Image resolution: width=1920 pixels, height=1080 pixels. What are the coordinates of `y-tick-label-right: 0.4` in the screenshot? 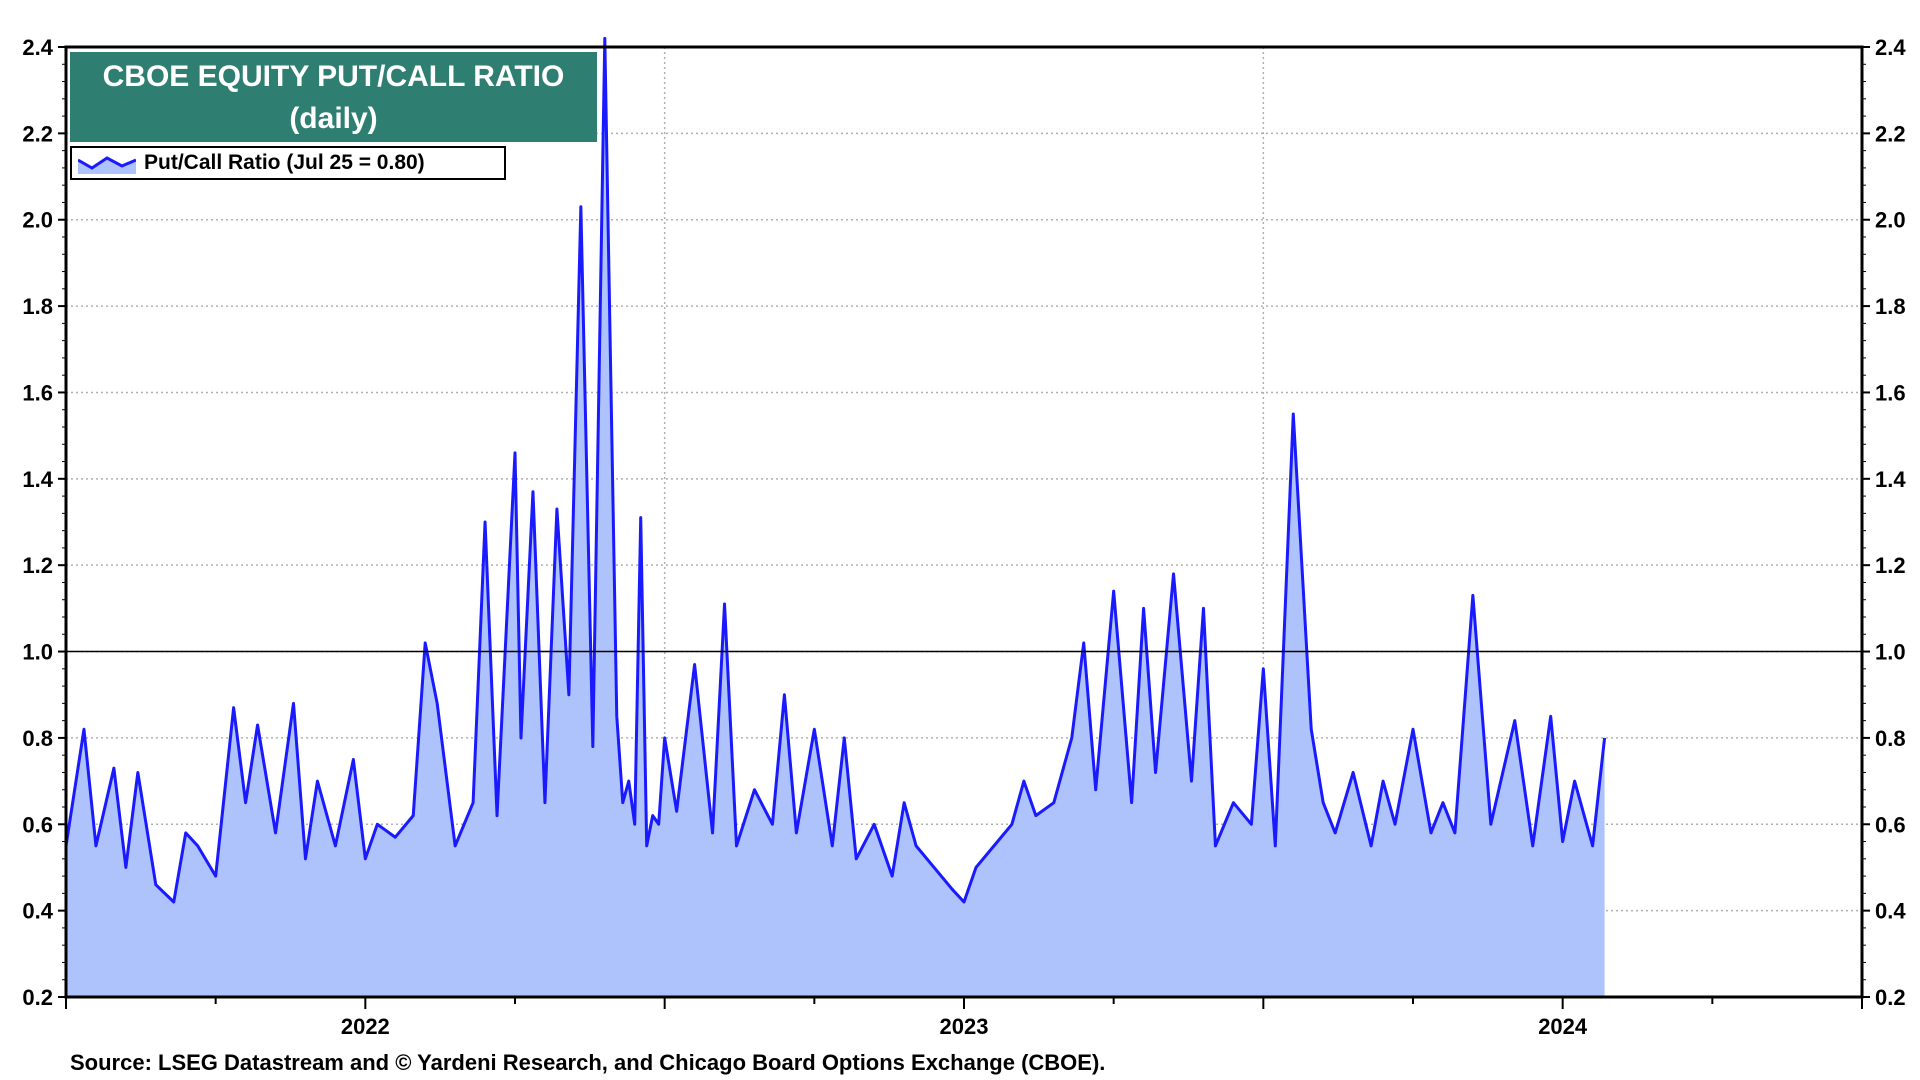 It's located at (1890, 911).